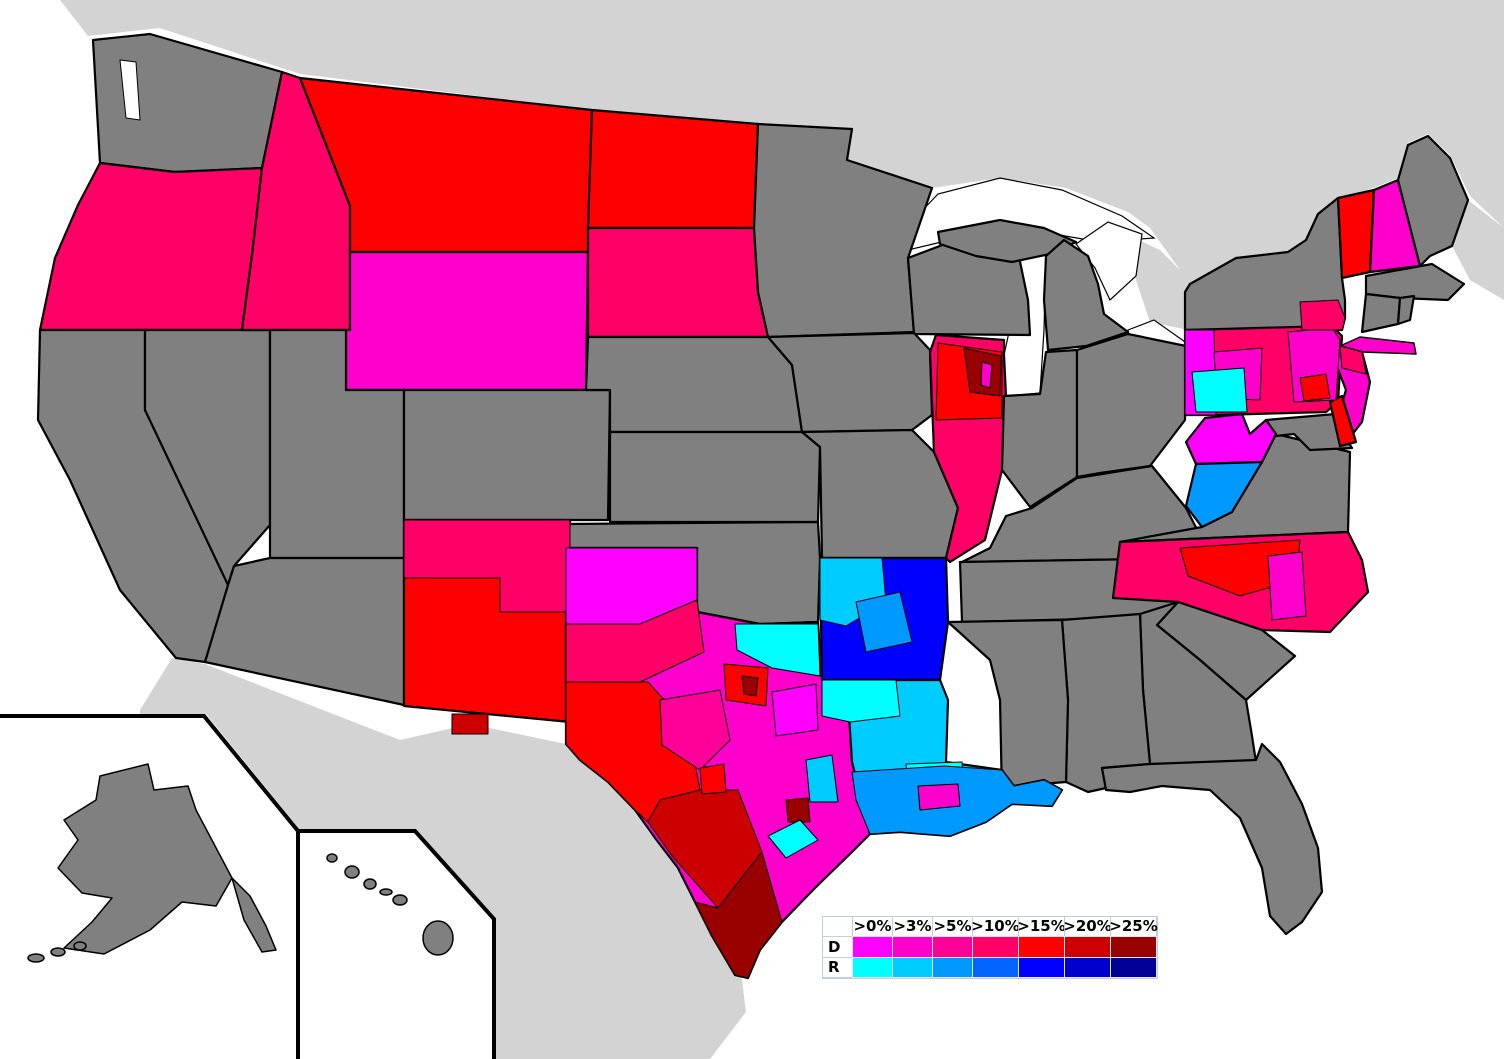 This screenshot has width=1504, height=1059. I want to click on state-nebraska, so click(694, 384).